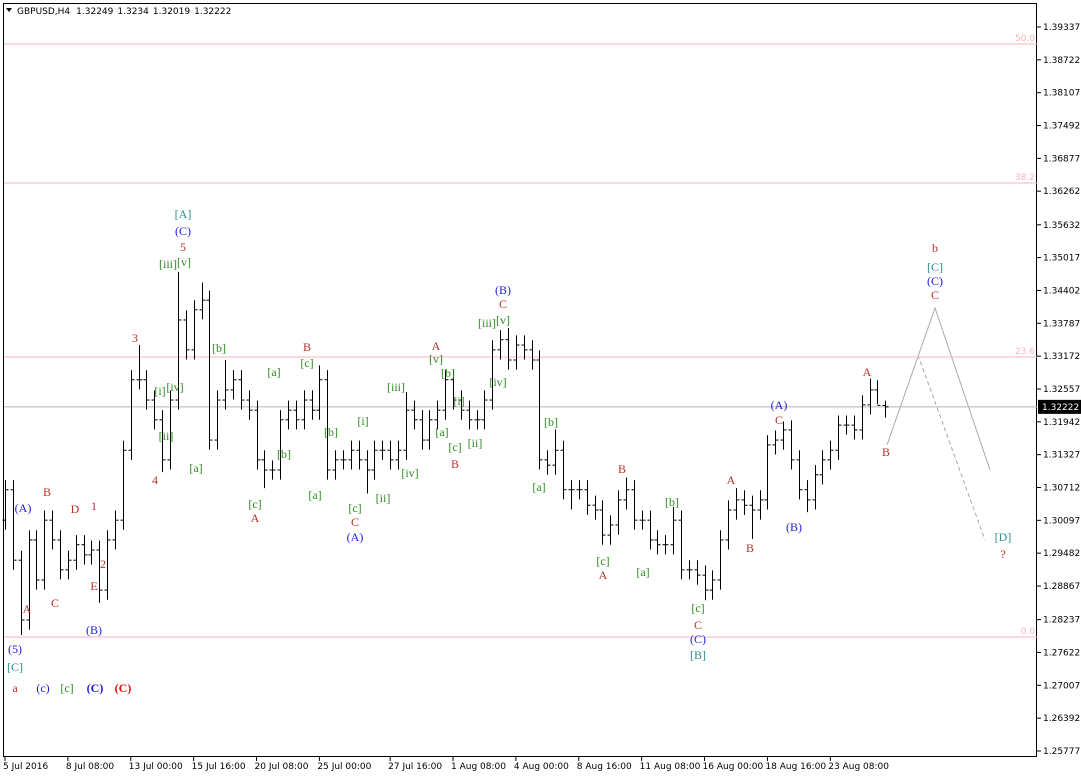 This screenshot has height=777, width=1081. Describe the element at coordinates (94, 12) in the screenshot. I see `open: 1.32249` at that location.